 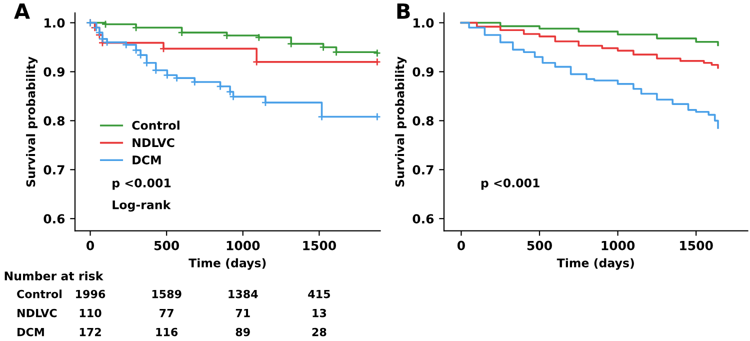 I want to click on text: 1996, so click(x=91, y=294).